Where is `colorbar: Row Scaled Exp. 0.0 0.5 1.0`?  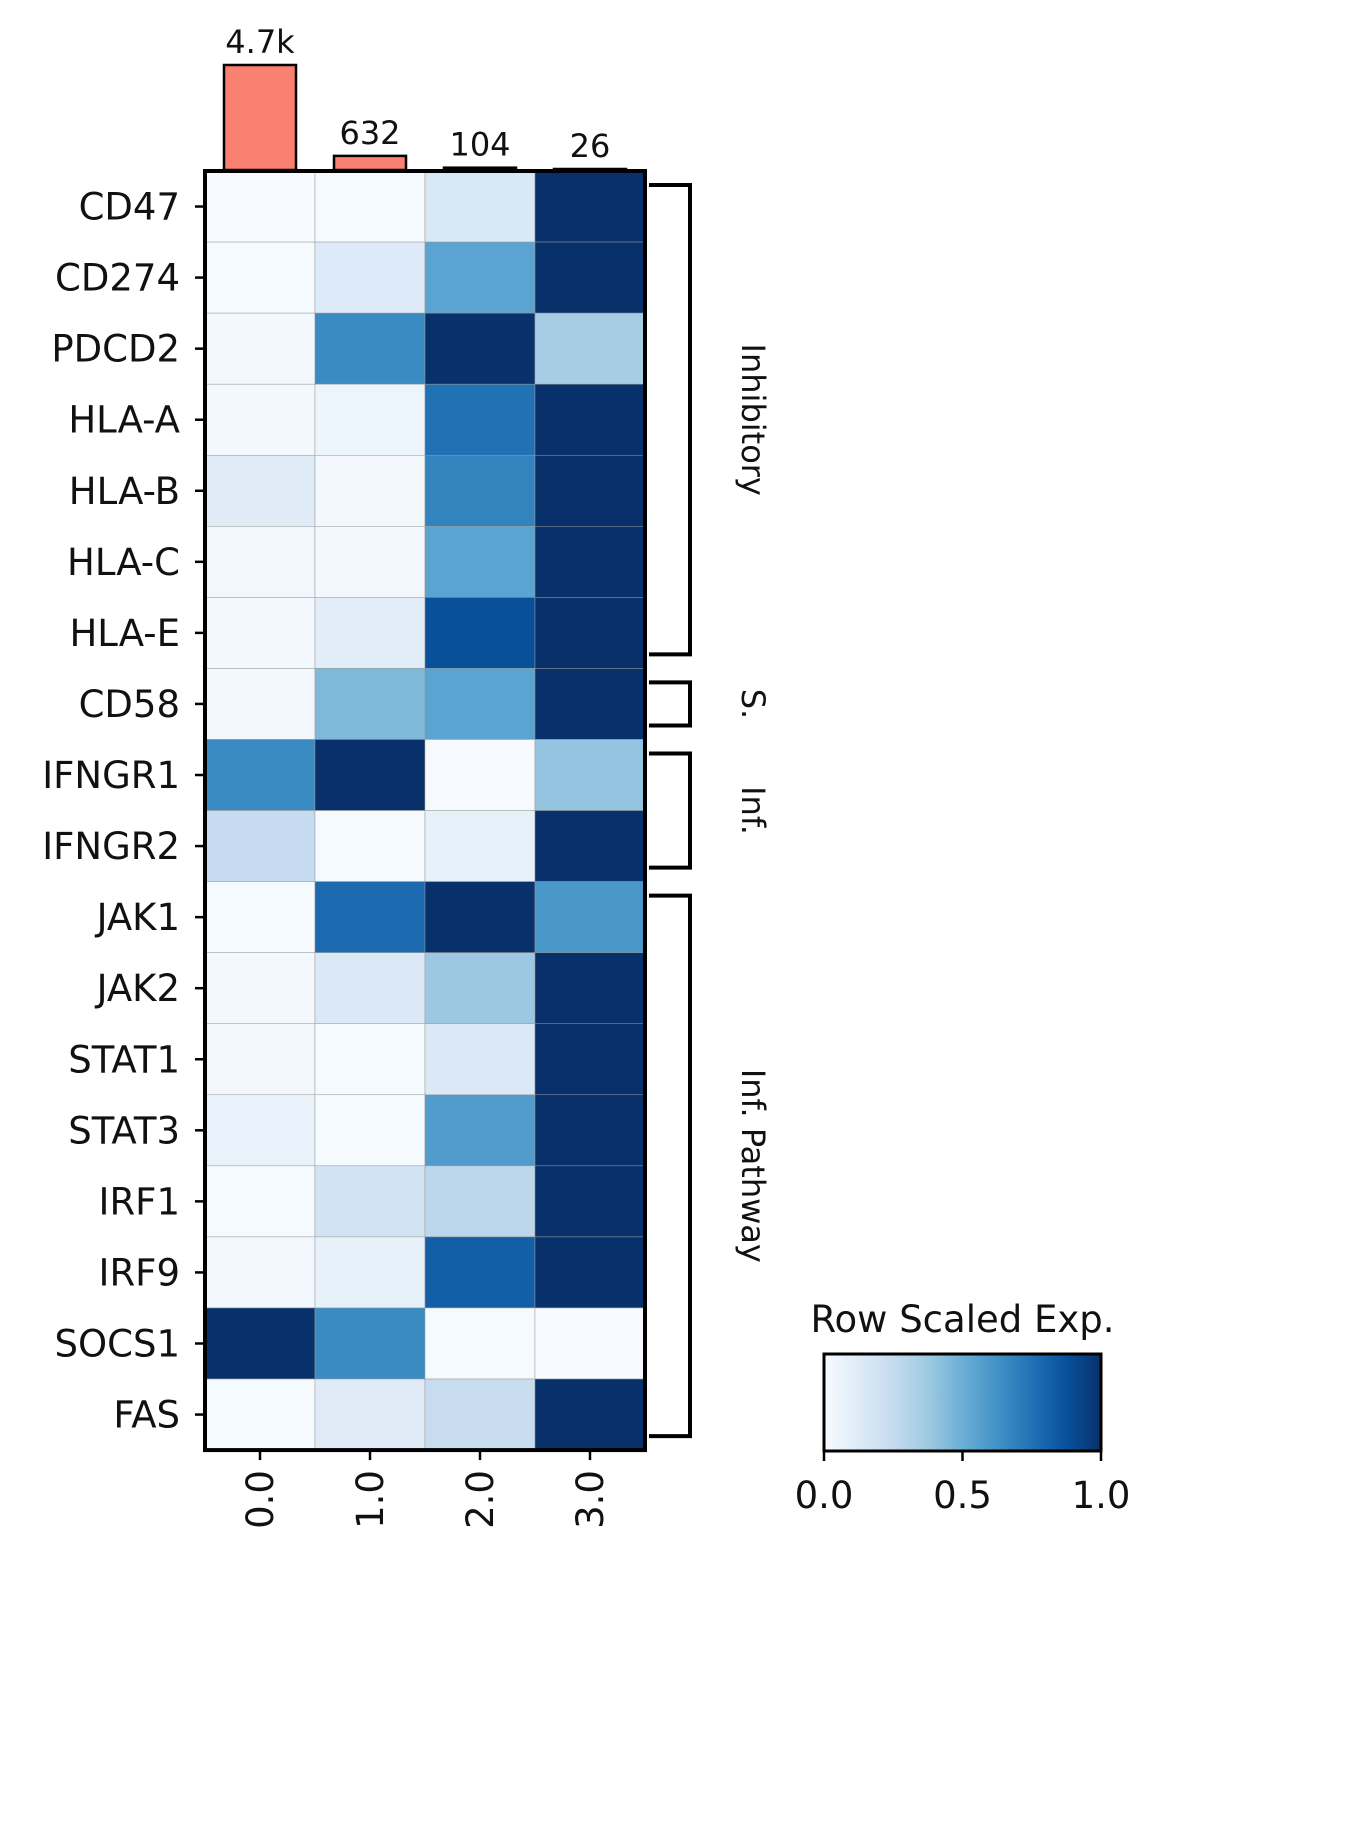
colorbar: Row Scaled Exp. 0.0 0.5 1.0 is located at coordinates (963, 1407).